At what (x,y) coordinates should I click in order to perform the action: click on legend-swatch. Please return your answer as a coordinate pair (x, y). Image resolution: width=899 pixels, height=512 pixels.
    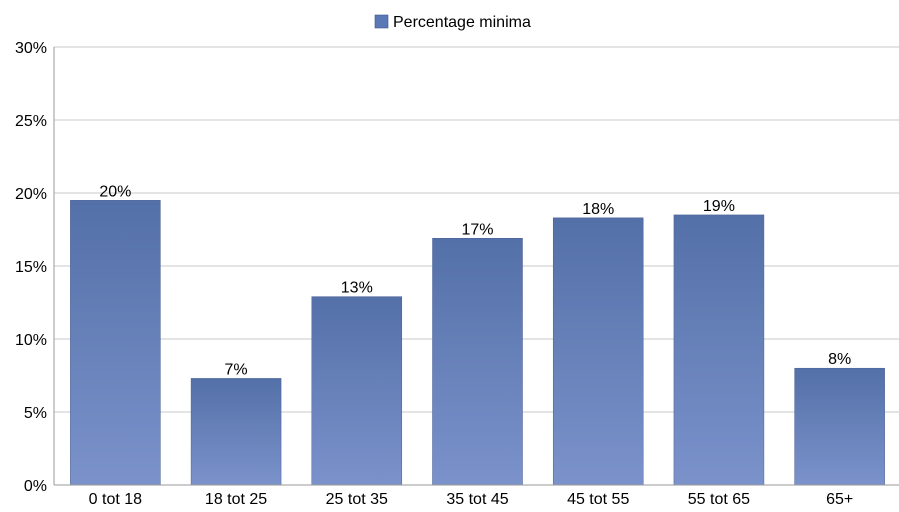
    Looking at the image, I should click on (381, 21).